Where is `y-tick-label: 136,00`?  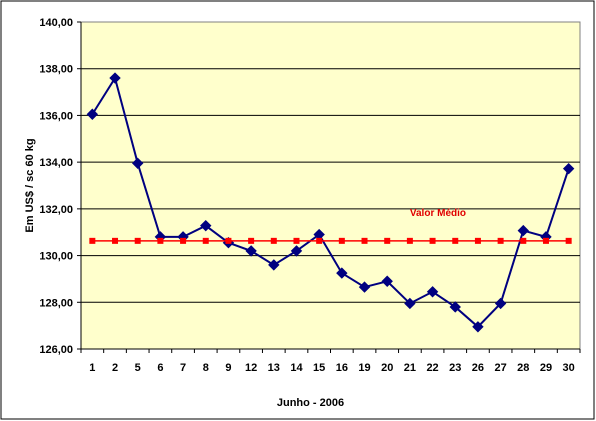
y-tick-label: 136,00 is located at coordinates (56, 116).